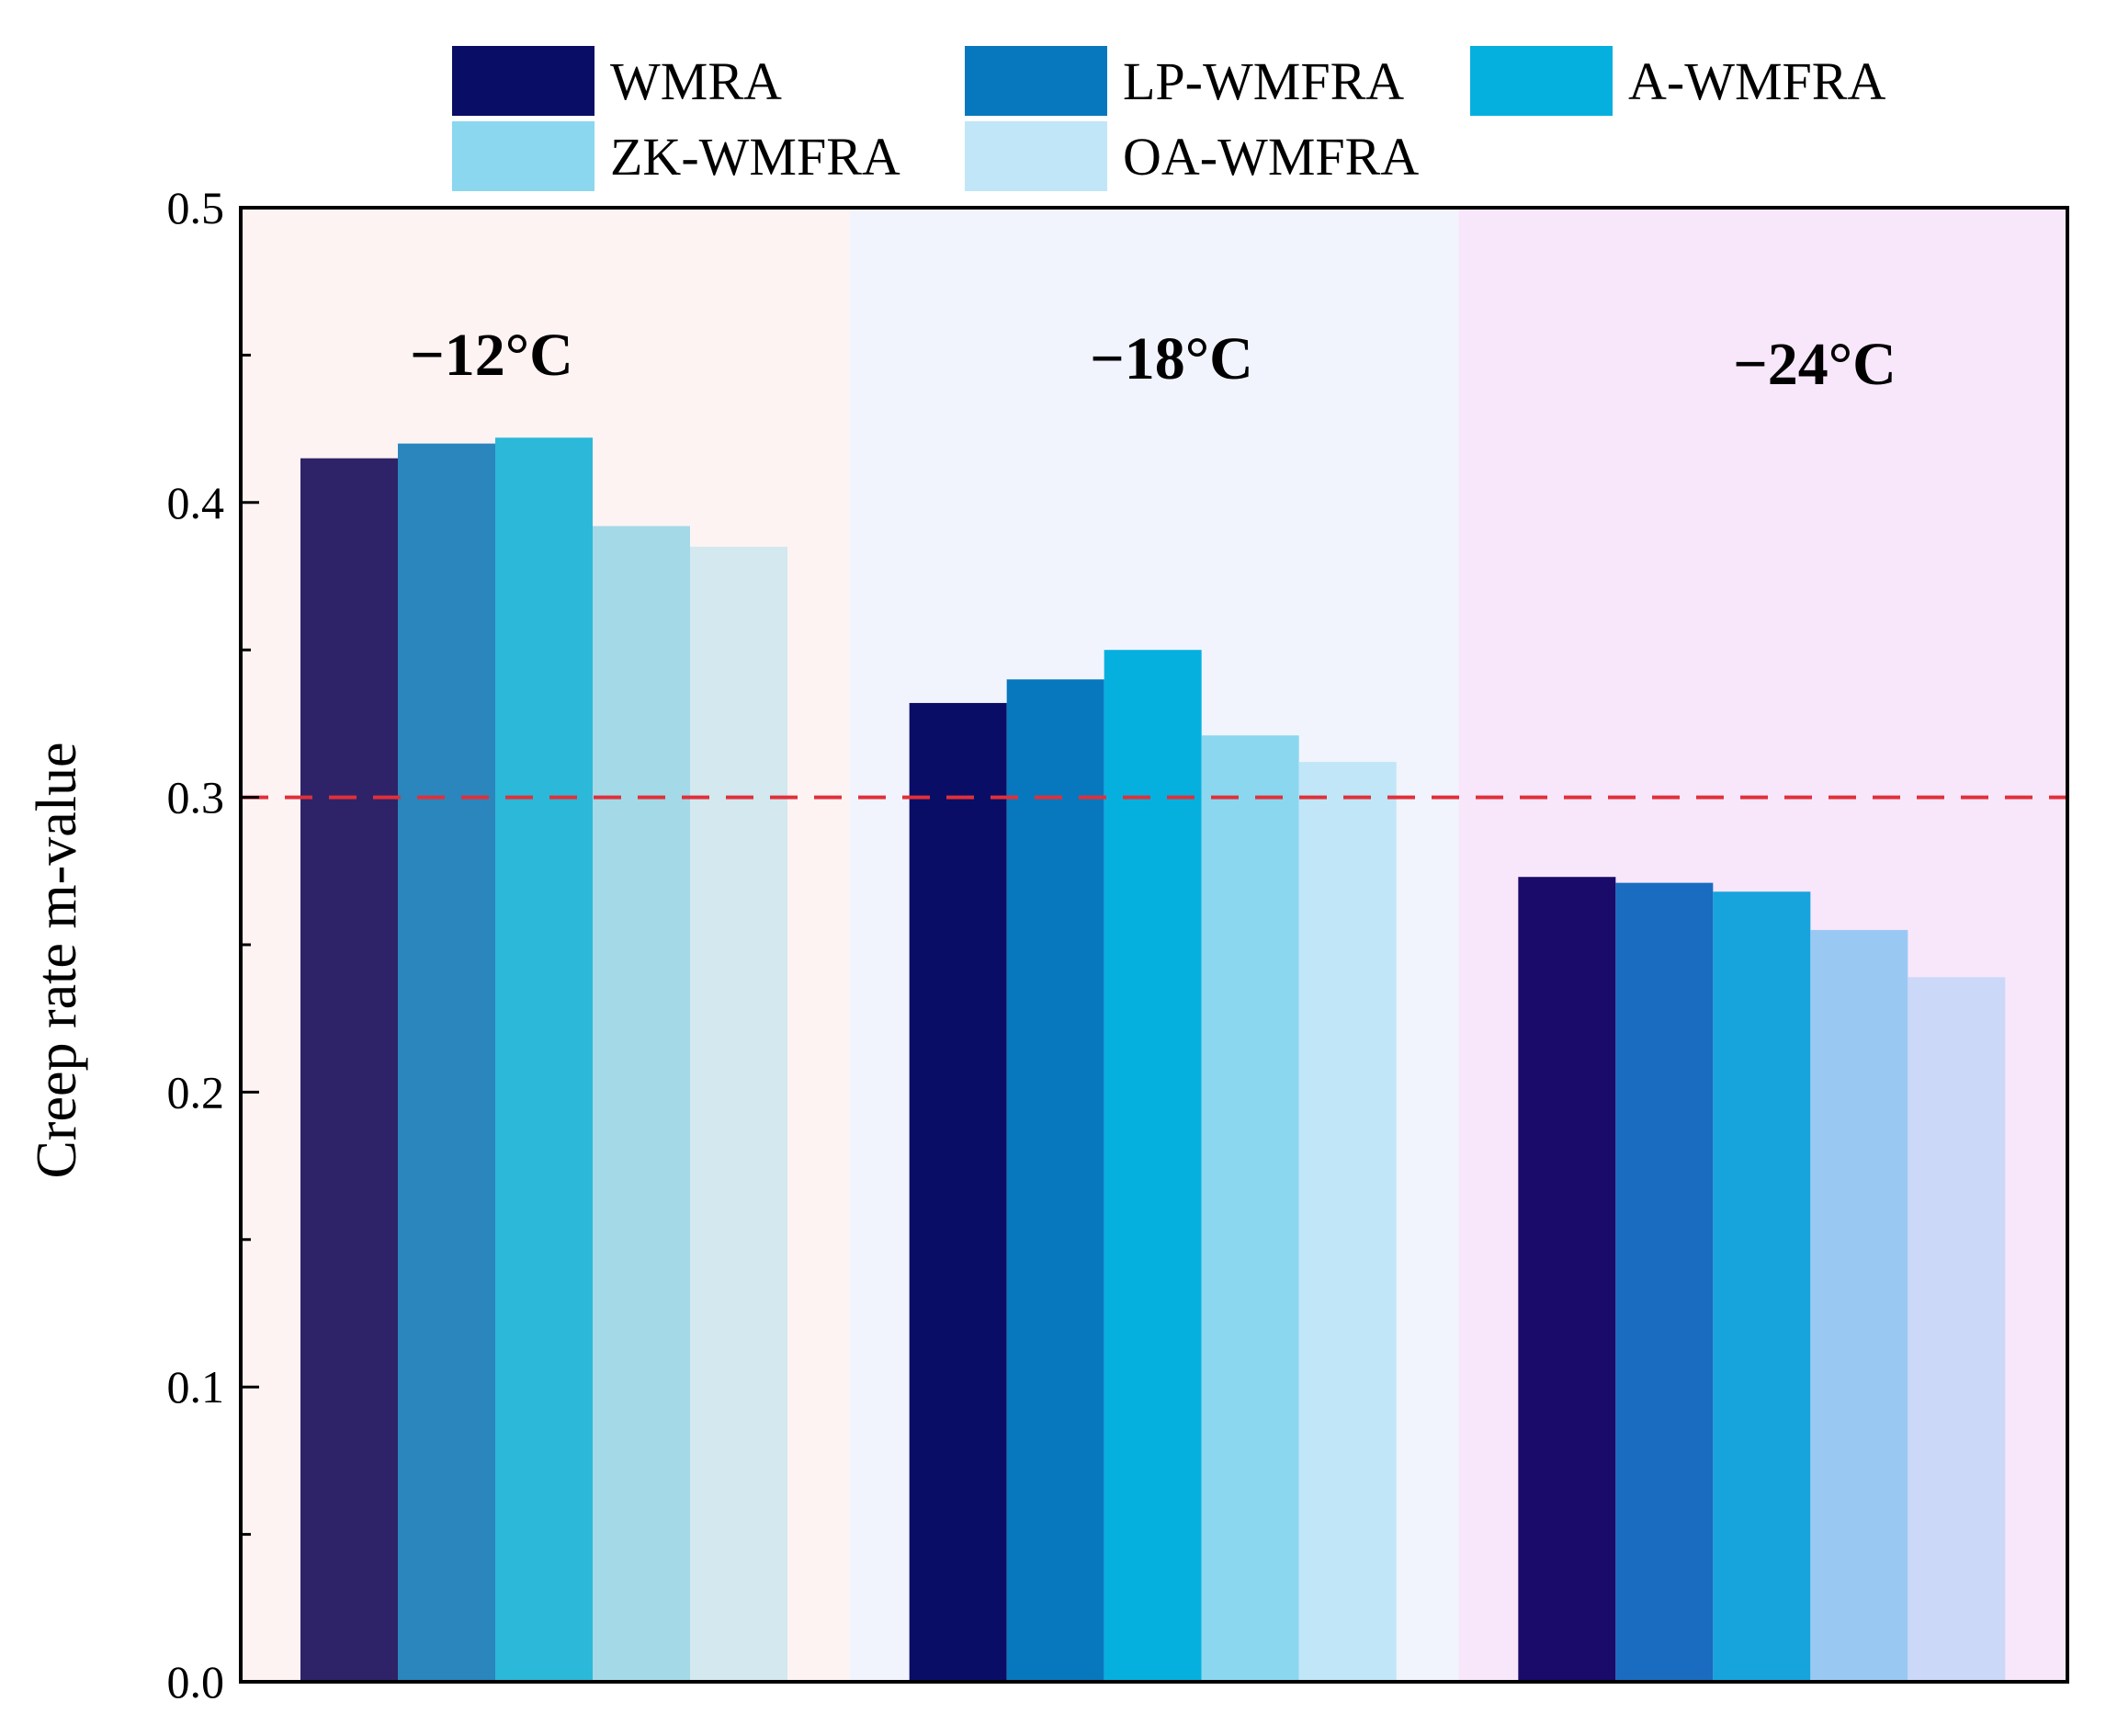 The height and width of the screenshot is (1736, 2106). What do you see at coordinates (1168, 118) in the screenshot?
I see `legend: WMRA LP-WMFRA A-WMFRA ZK-WMFRA OA-WMFRA` at bounding box center [1168, 118].